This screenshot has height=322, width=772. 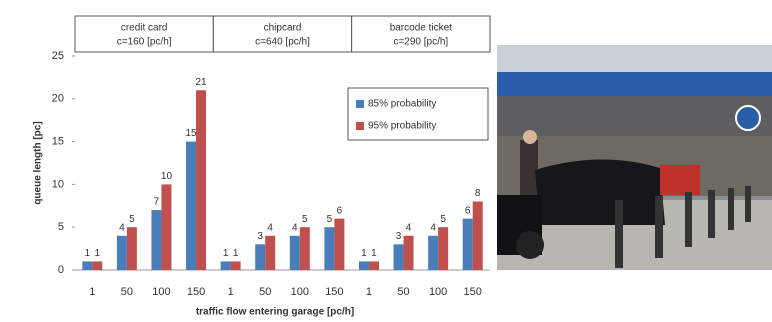 I want to click on y-tick-label: 15, so click(x=58, y=142).